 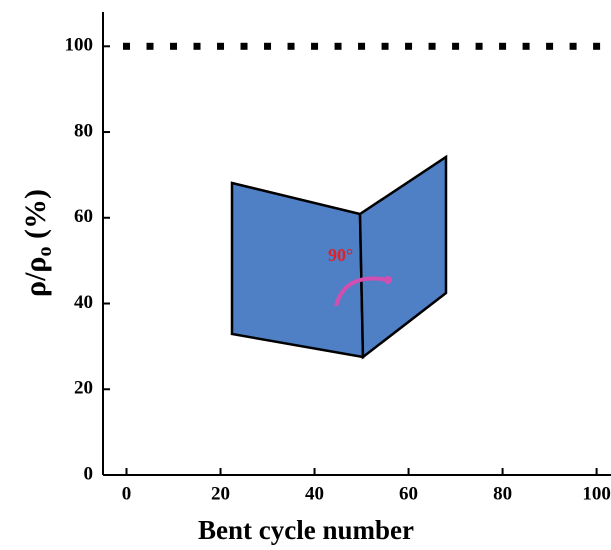 What do you see at coordinates (408, 493) in the screenshot?
I see `x-tick-label: 60` at bounding box center [408, 493].